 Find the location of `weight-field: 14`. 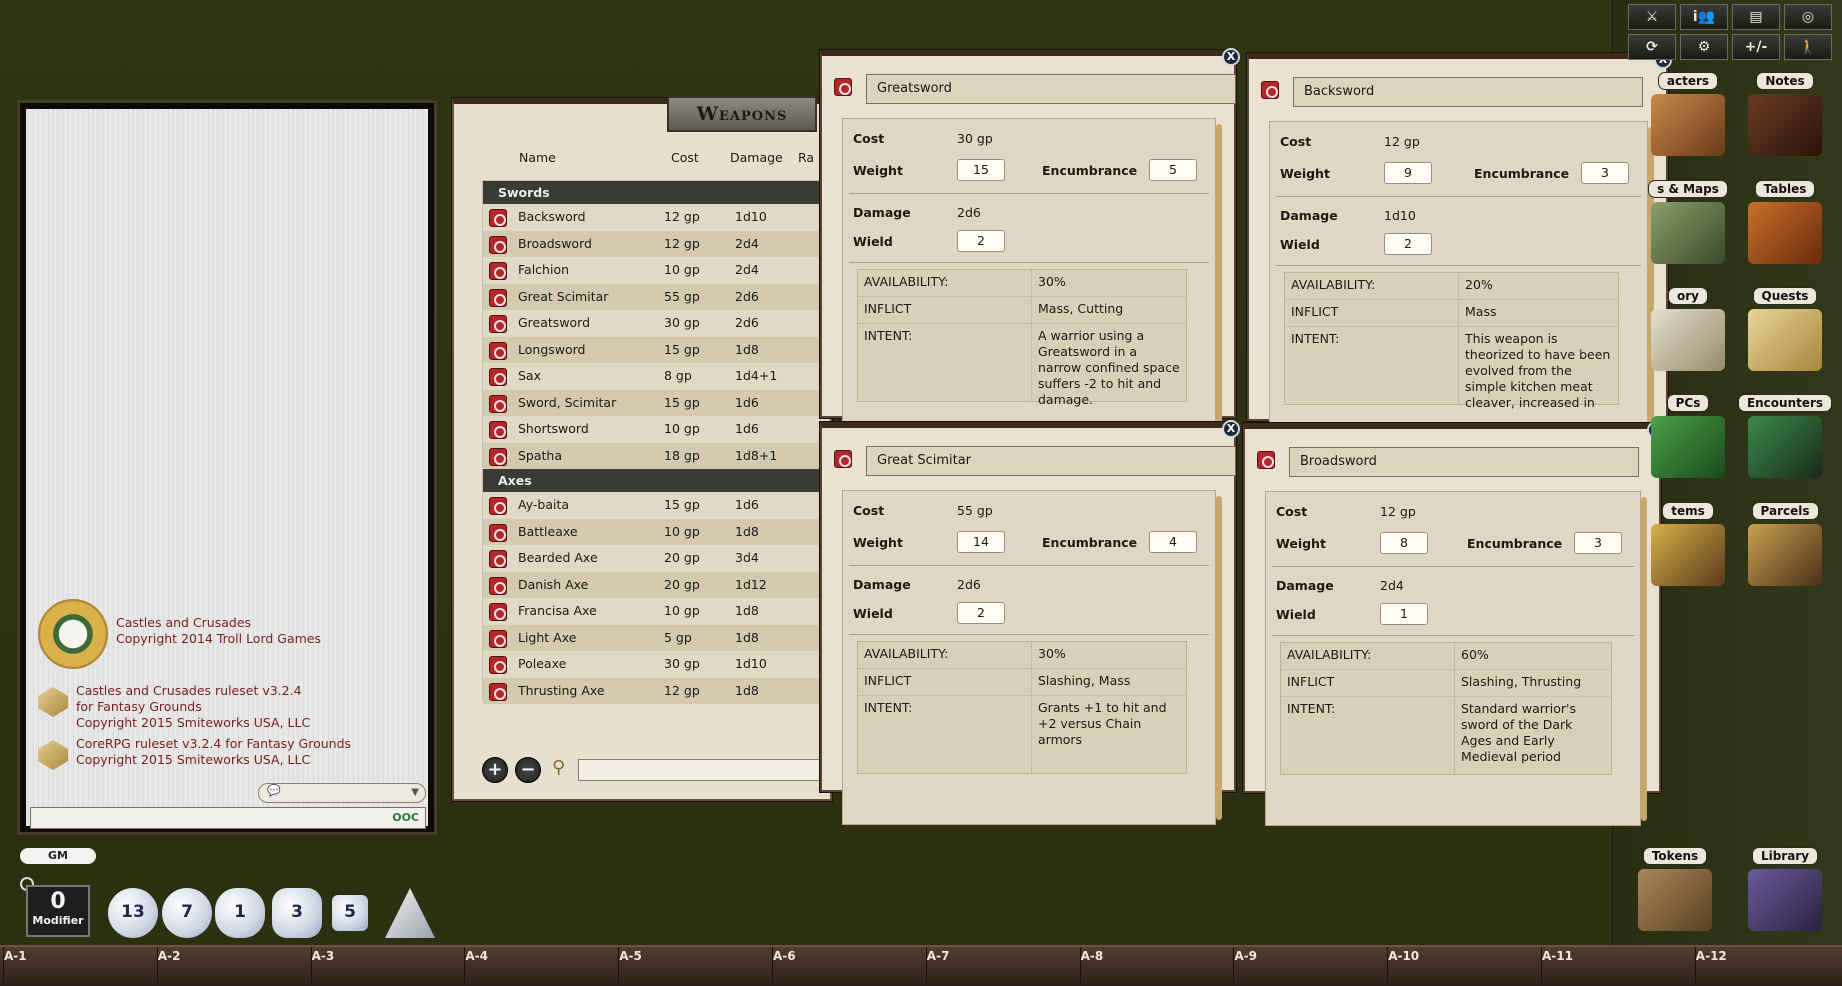

weight-field: 14 is located at coordinates (981, 542).